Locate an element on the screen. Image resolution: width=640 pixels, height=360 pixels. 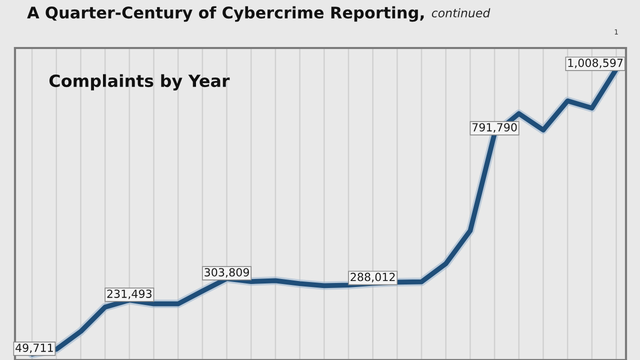
data-label: 1,008,597 is located at coordinates (595, 63).